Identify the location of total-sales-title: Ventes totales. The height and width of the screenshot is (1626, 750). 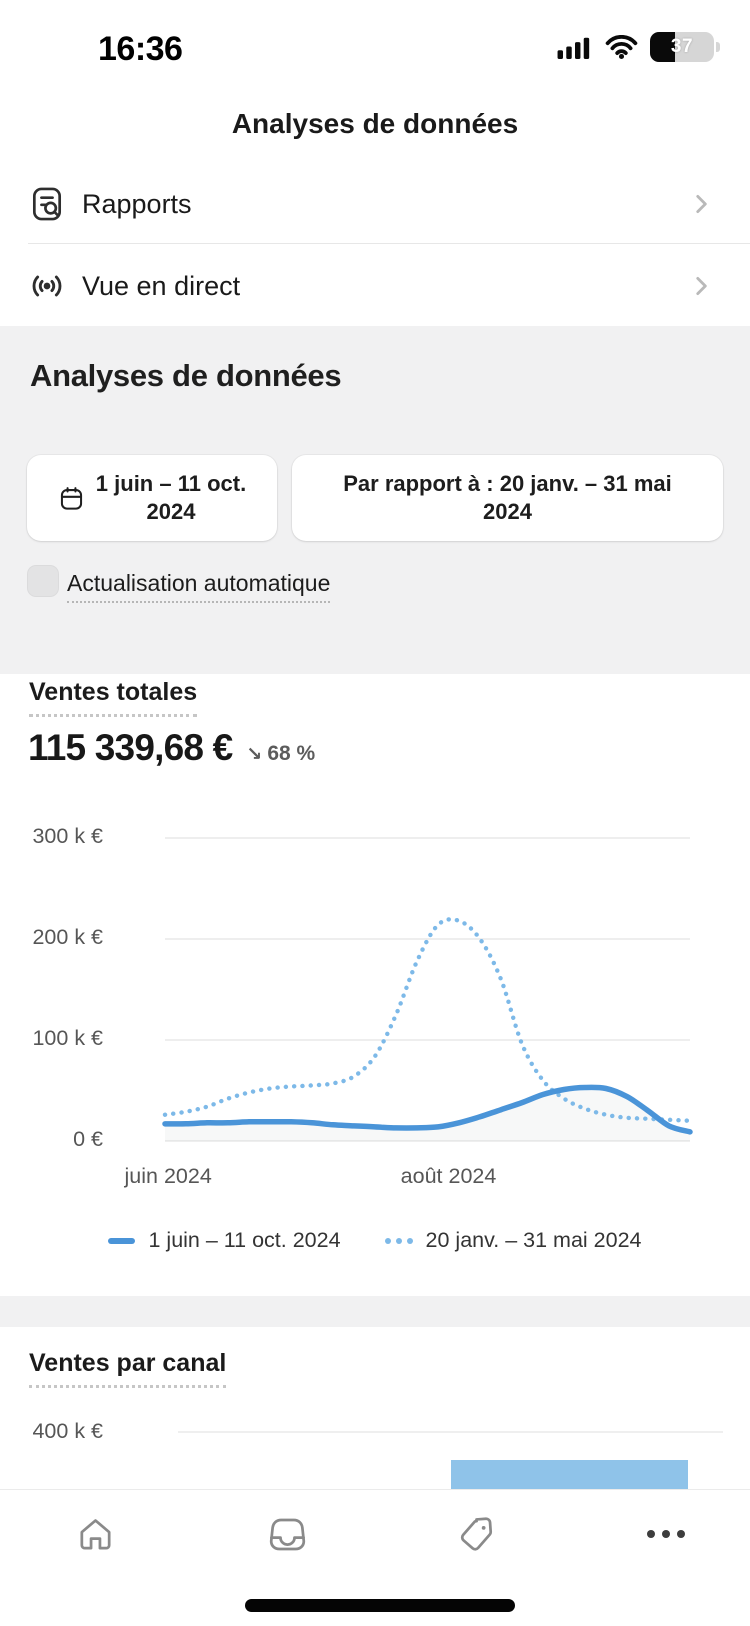
(113, 697).